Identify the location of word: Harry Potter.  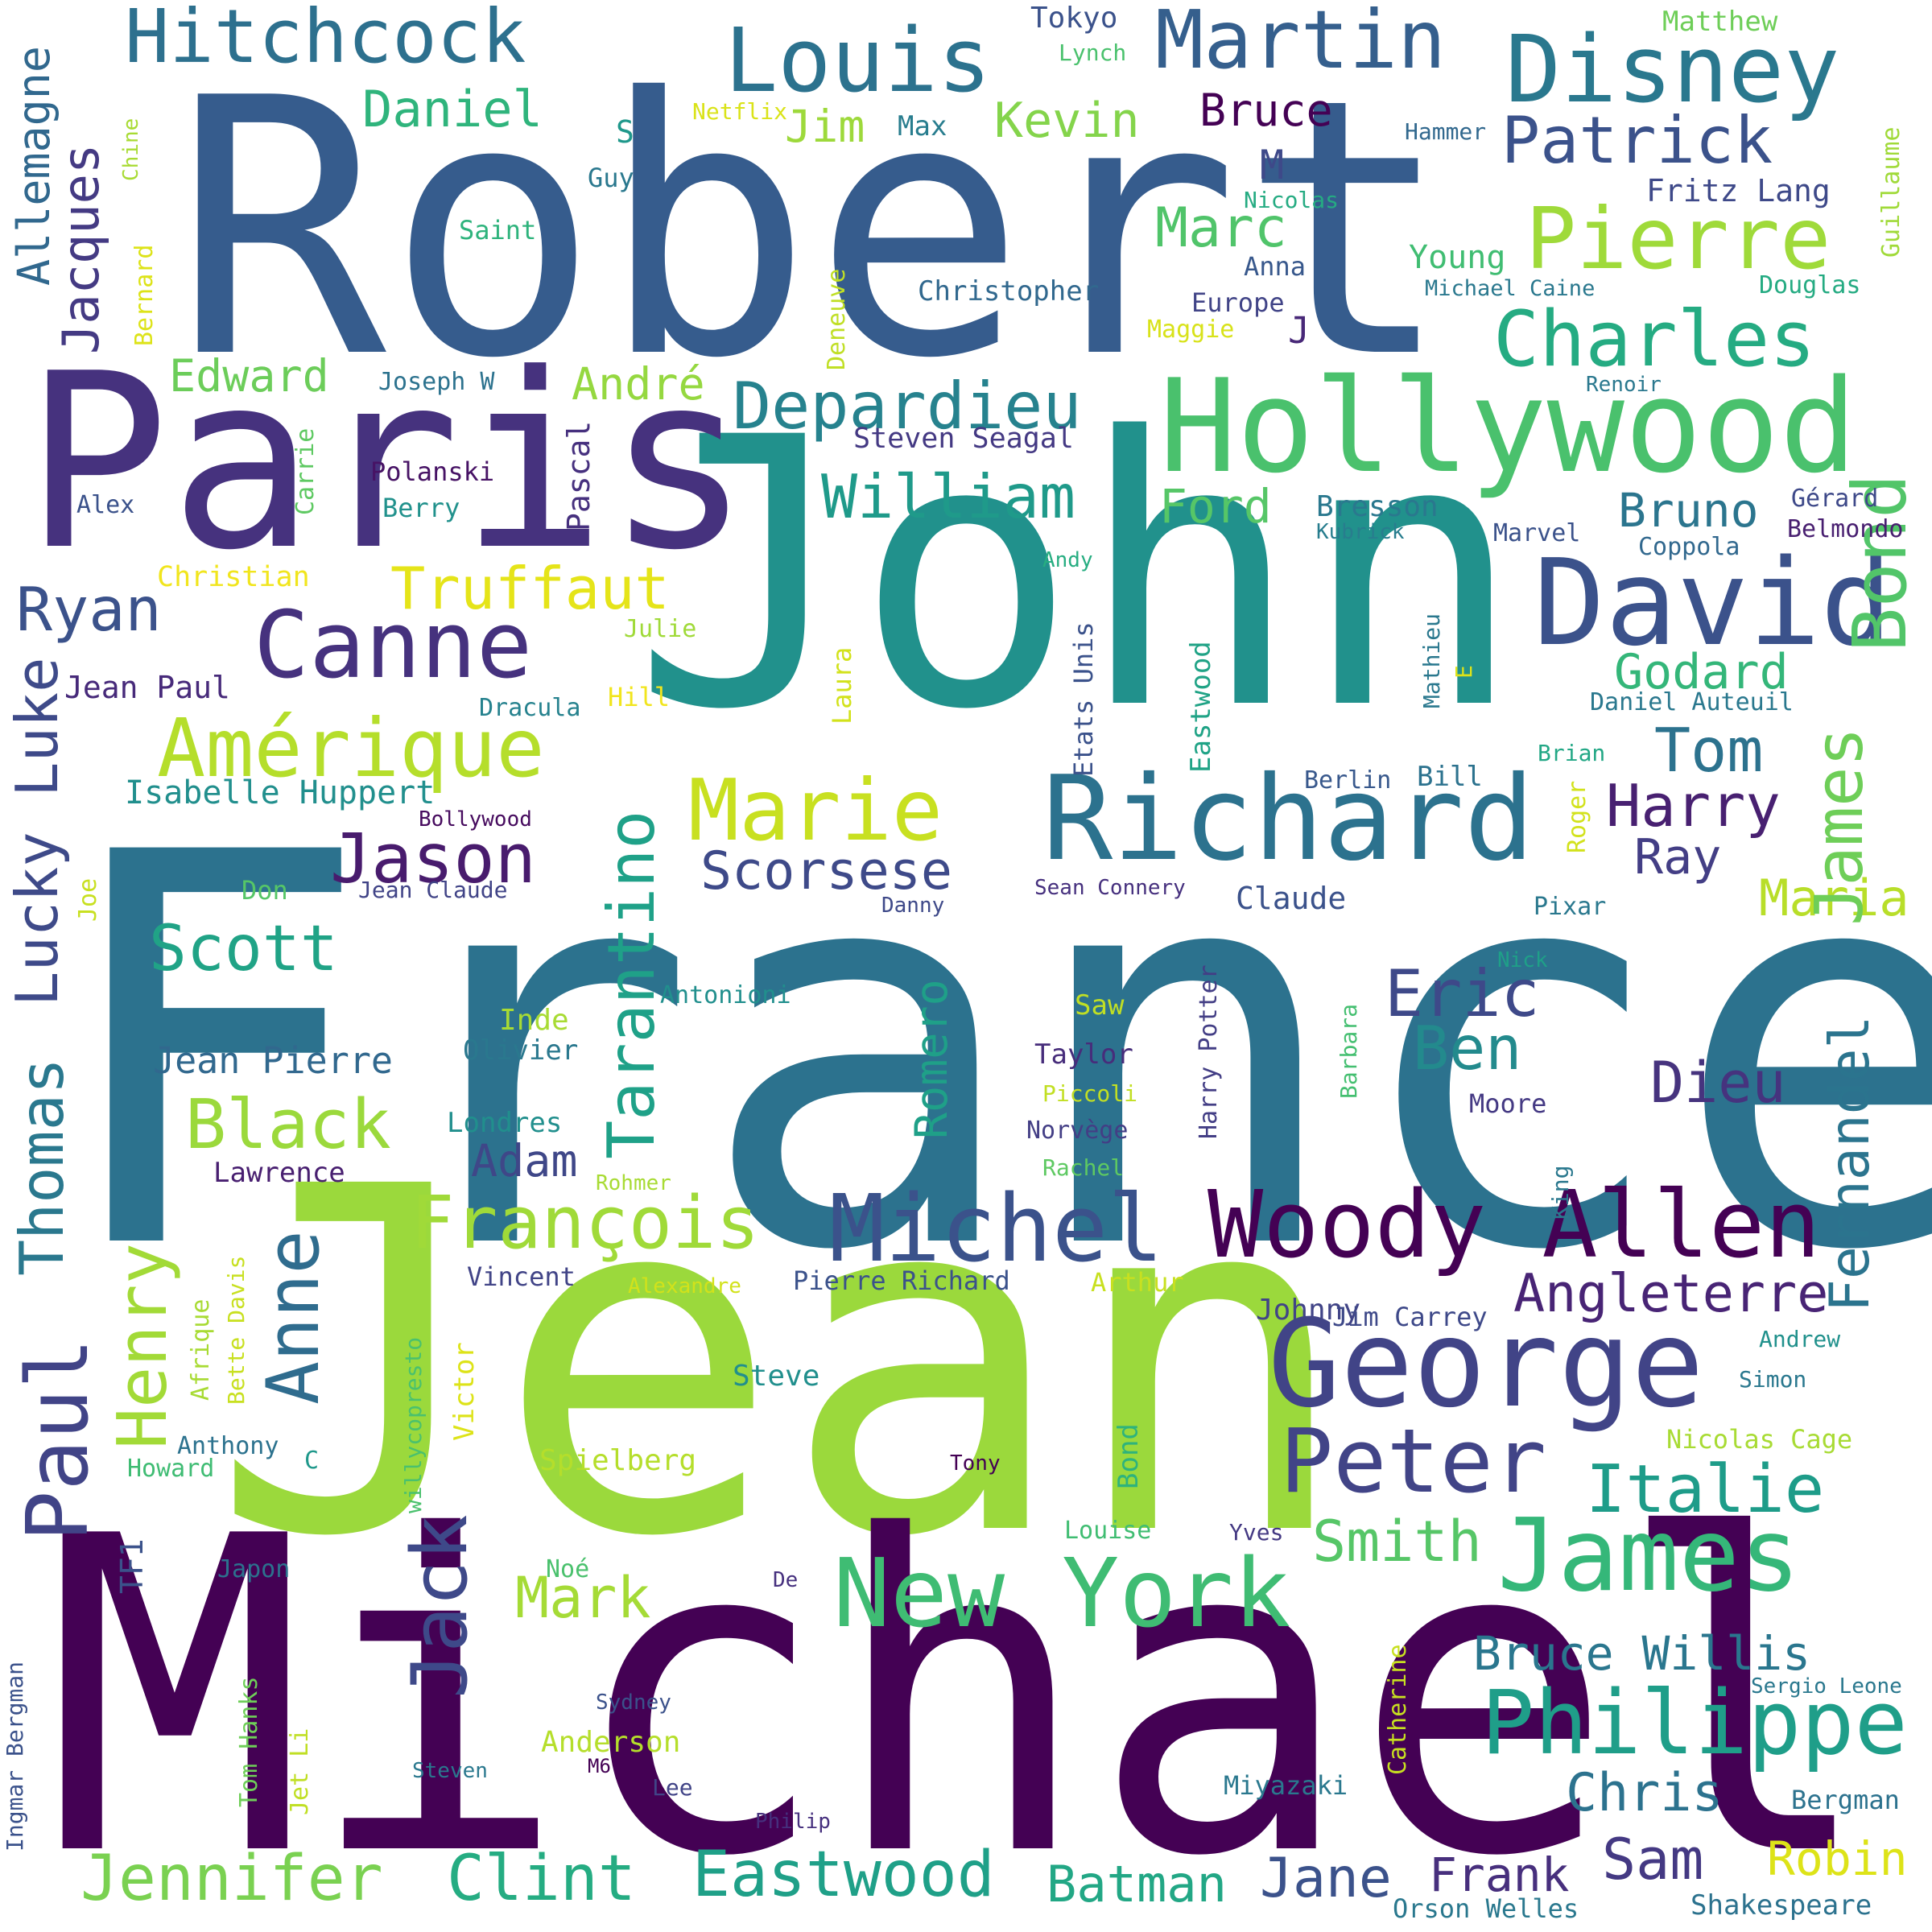
(1209, 1051).